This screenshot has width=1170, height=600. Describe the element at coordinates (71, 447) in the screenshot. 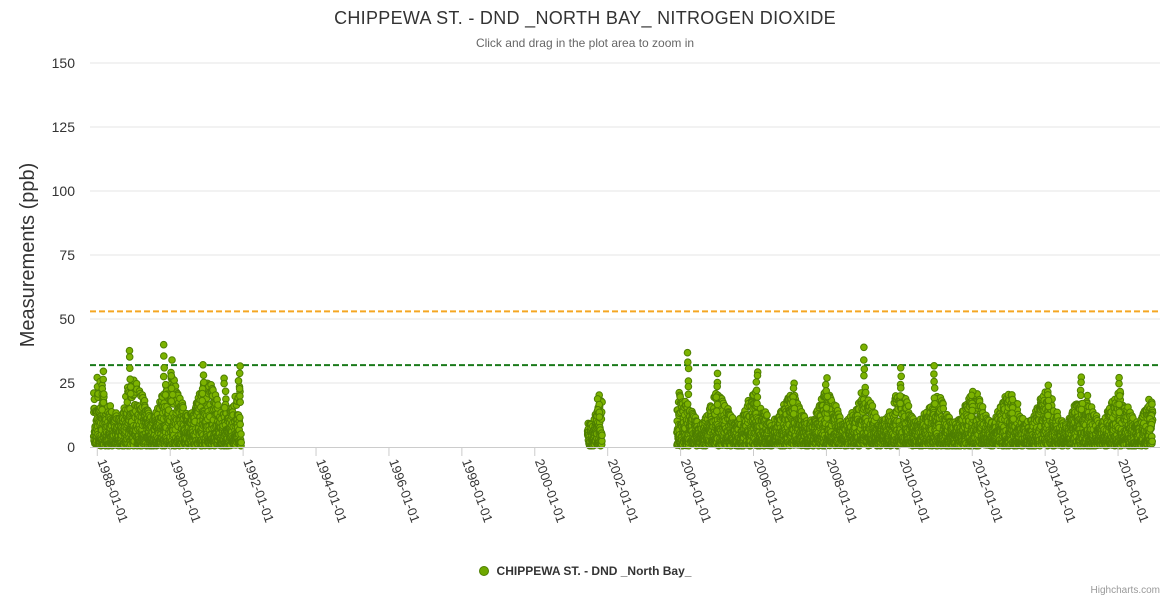

I see `y-tick-label: 0` at that location.